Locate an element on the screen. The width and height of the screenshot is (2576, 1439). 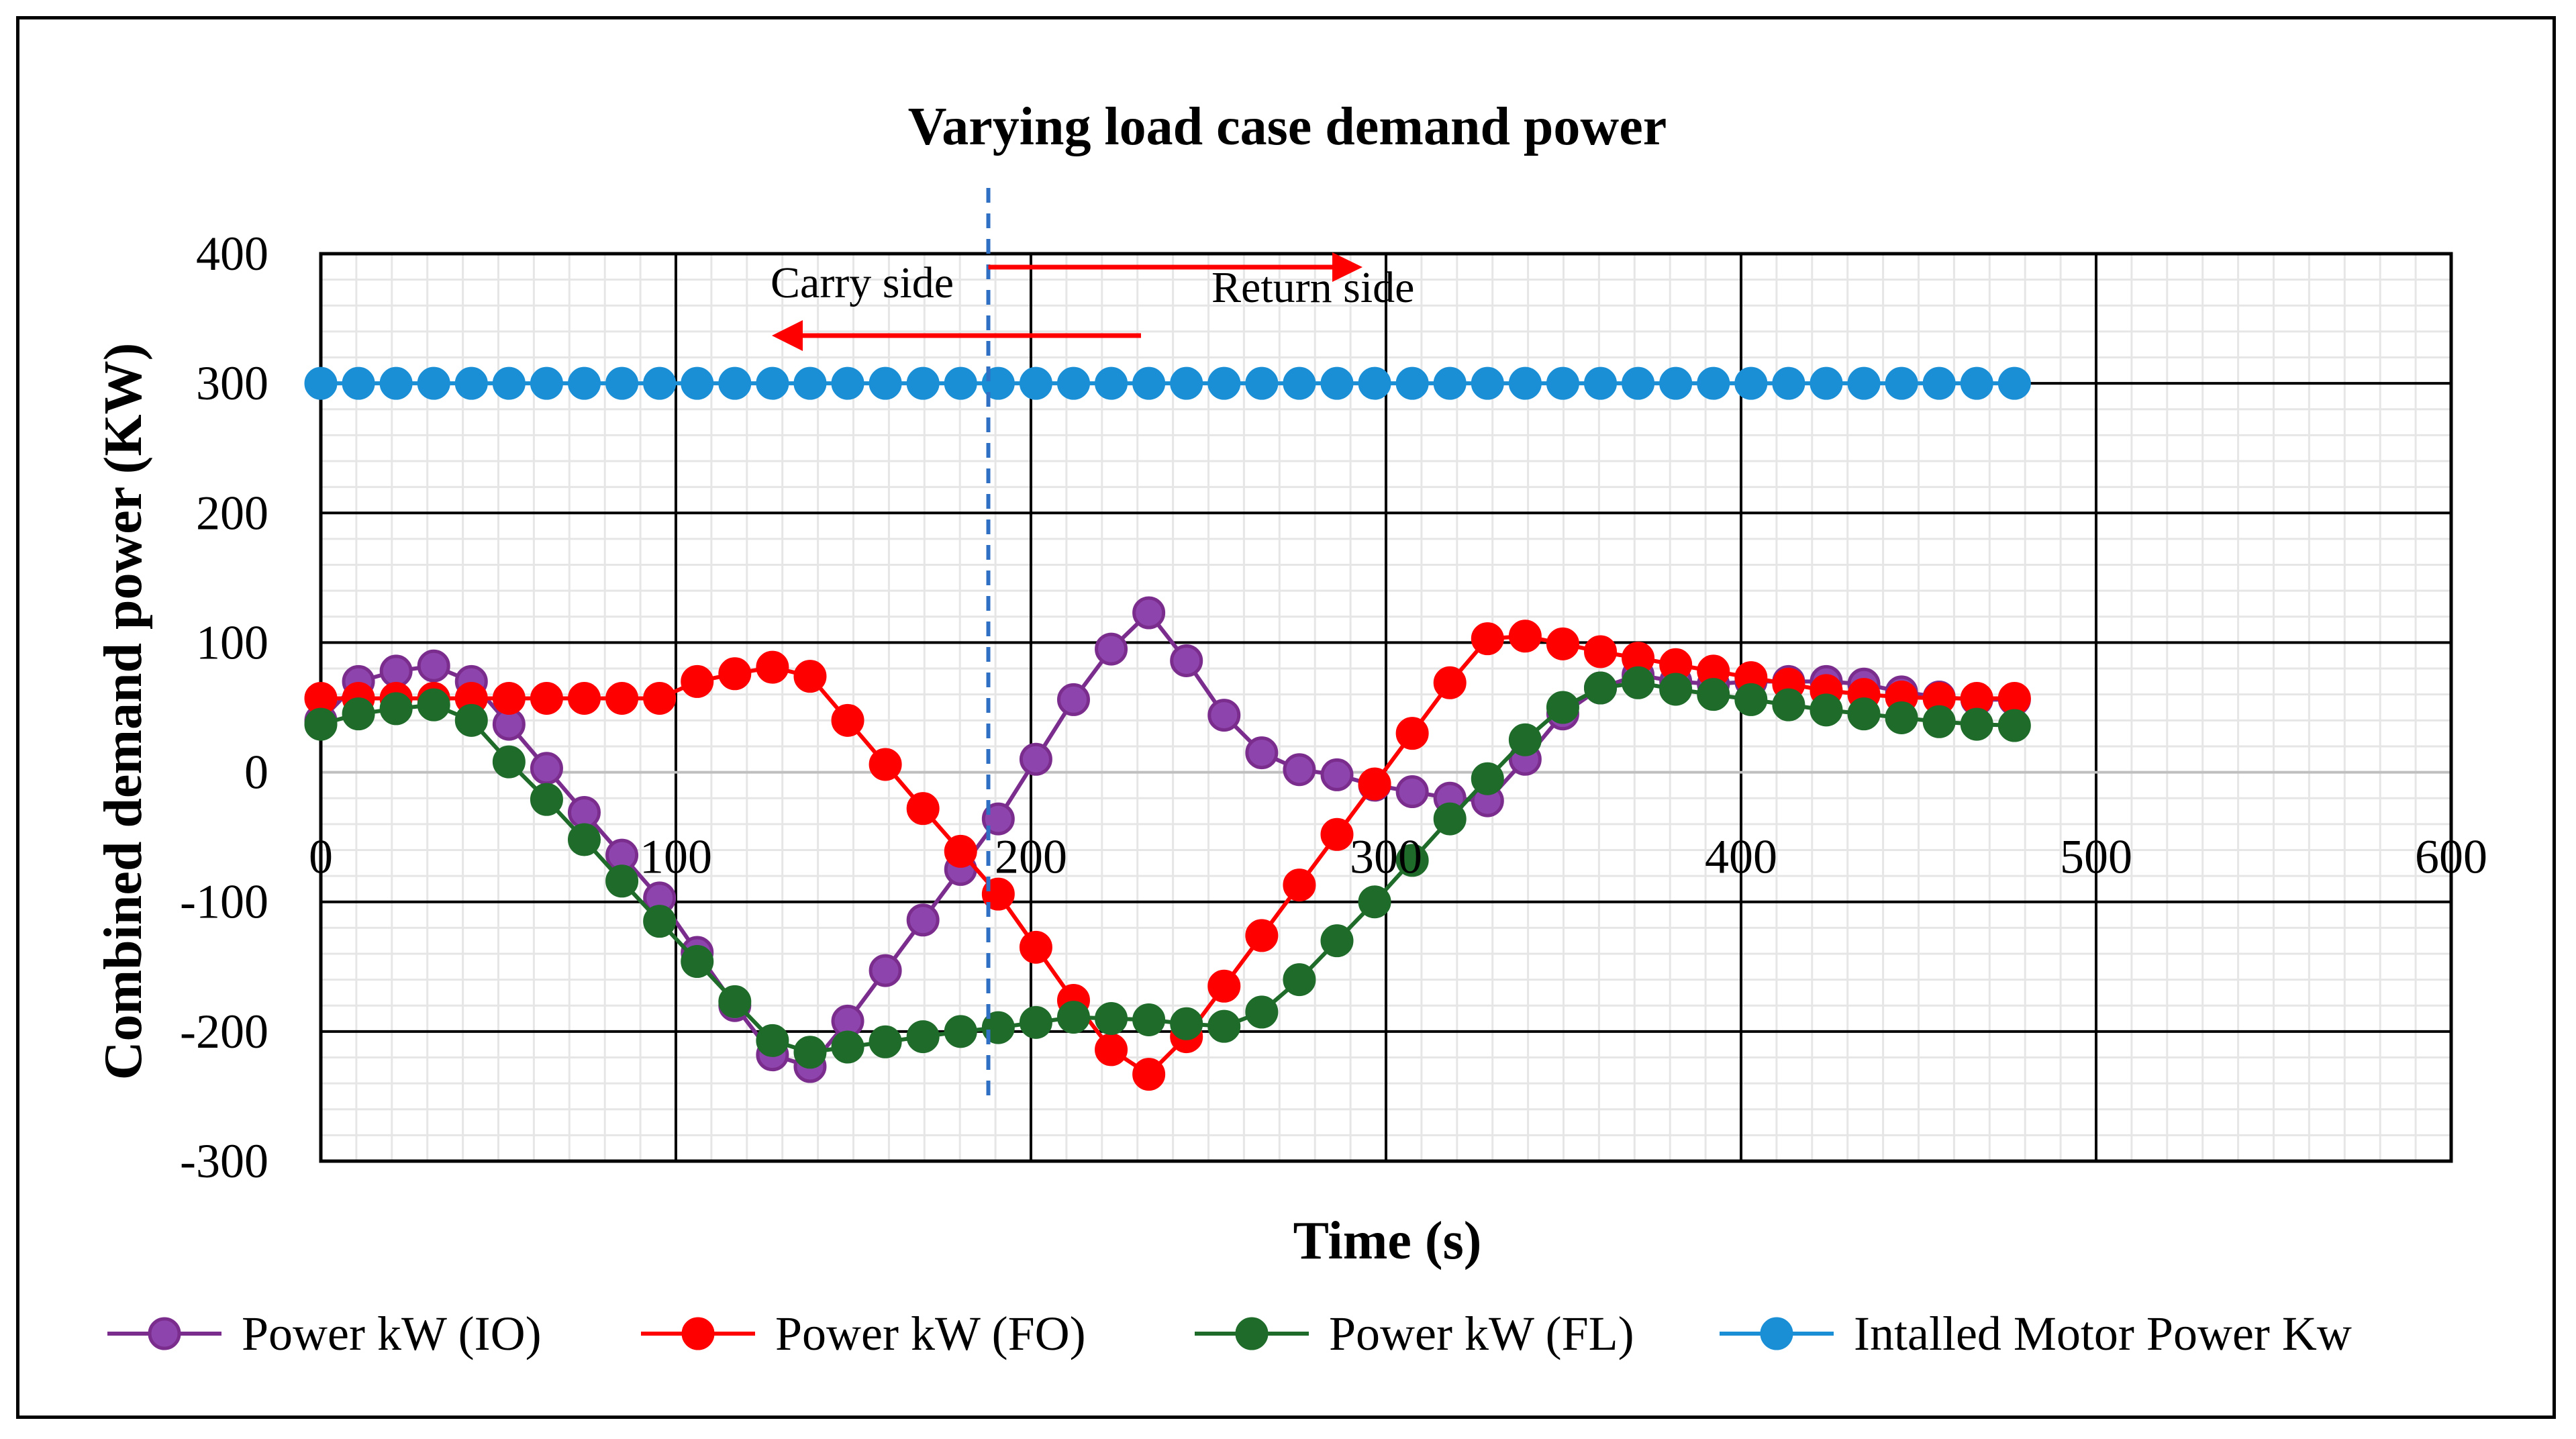
legend-label: Intalled Motor Power Kw is located at coordinates (2103, 1333).